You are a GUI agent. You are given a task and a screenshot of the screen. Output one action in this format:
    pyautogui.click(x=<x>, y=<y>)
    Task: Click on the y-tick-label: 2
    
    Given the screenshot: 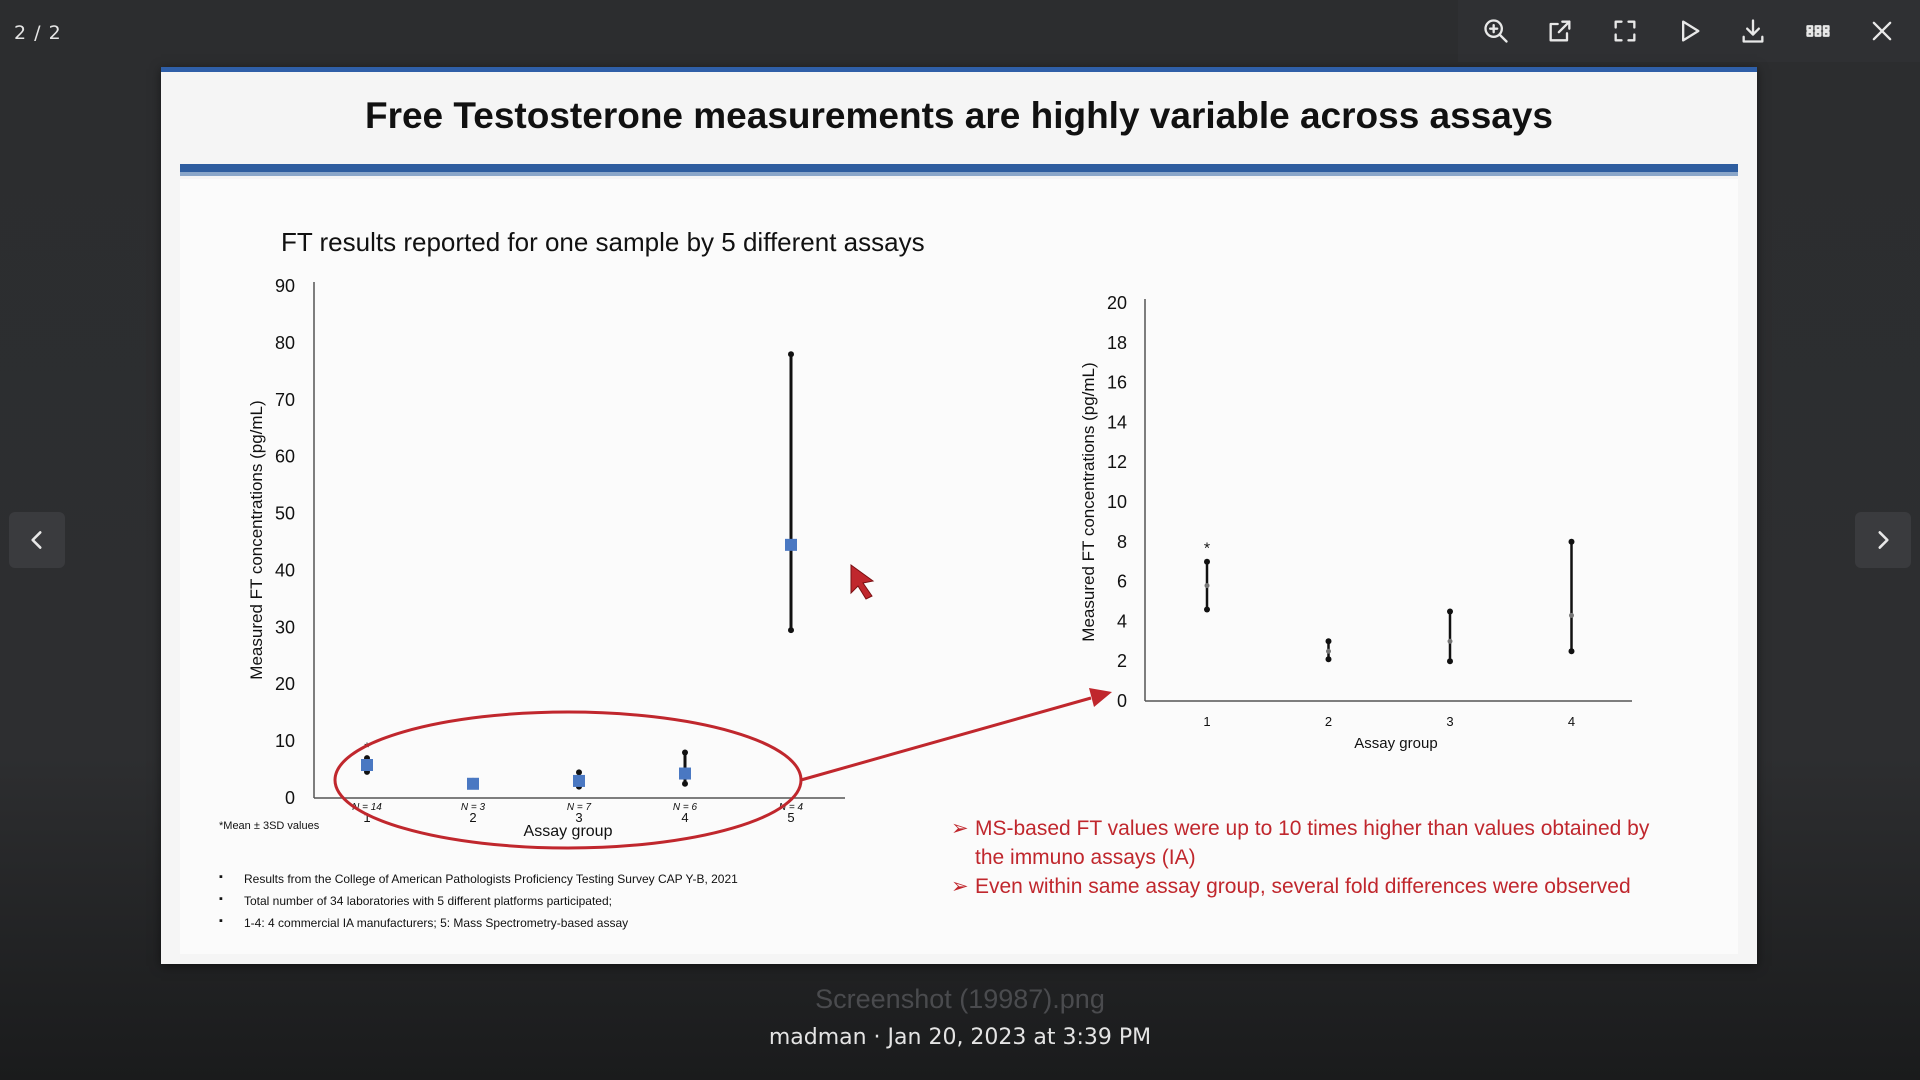 What is the action you would take?
    pyautogui.click(x=1122, y=661)
    